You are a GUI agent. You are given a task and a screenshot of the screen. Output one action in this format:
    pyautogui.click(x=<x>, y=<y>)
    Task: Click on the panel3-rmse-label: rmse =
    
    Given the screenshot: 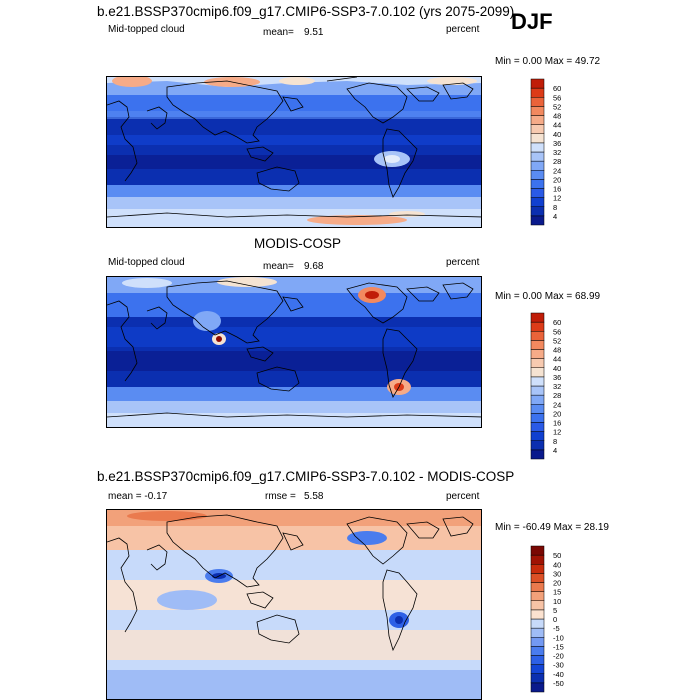 What is the action you would take?
    pyautogui.click(x=280, y=496)
    